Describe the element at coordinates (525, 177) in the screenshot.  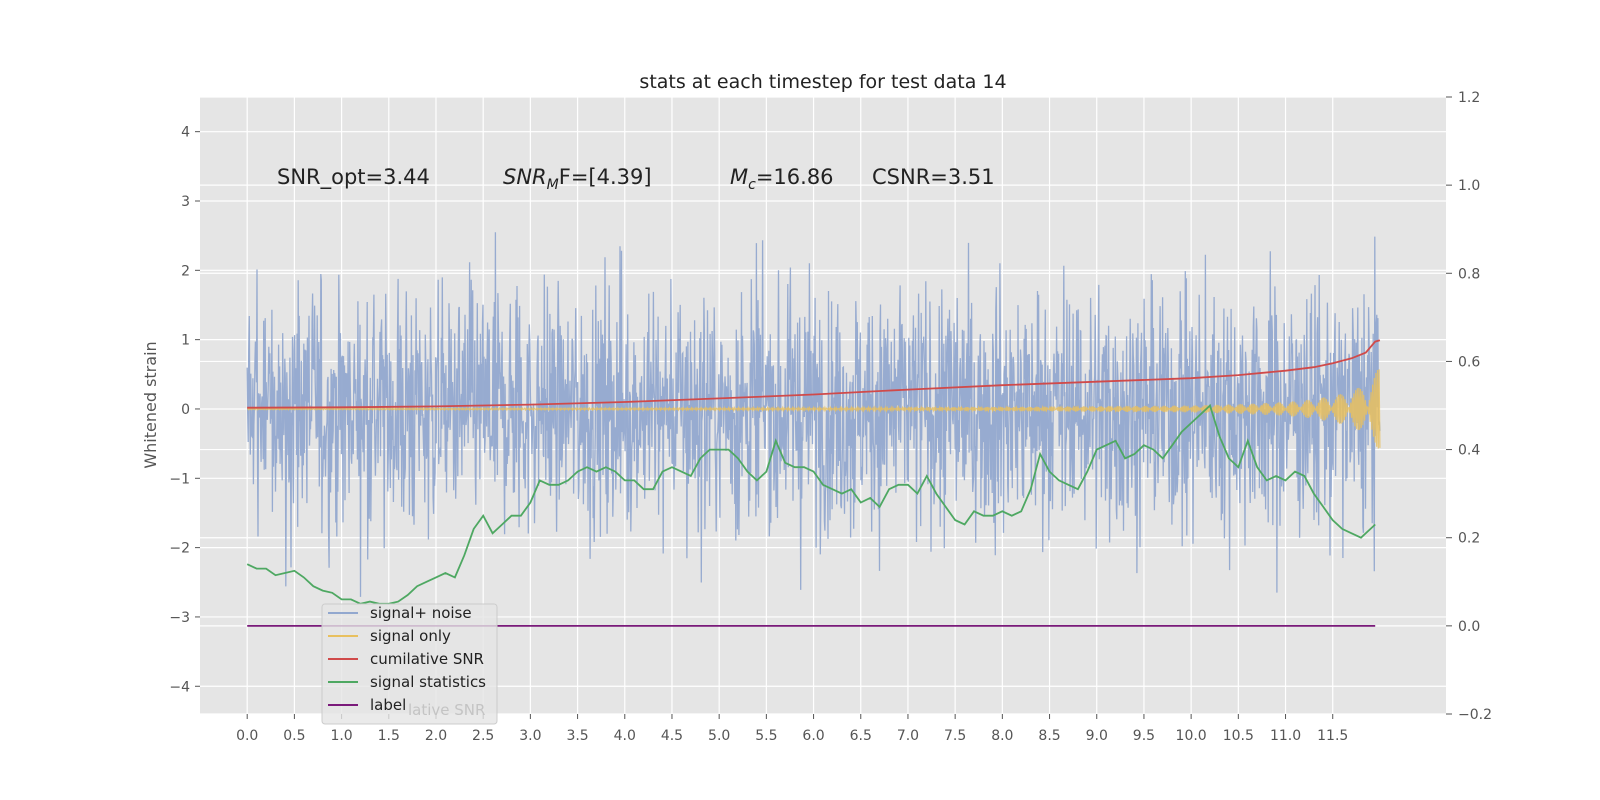
I see `annotation-snr-mf-main: SNR` at that location.